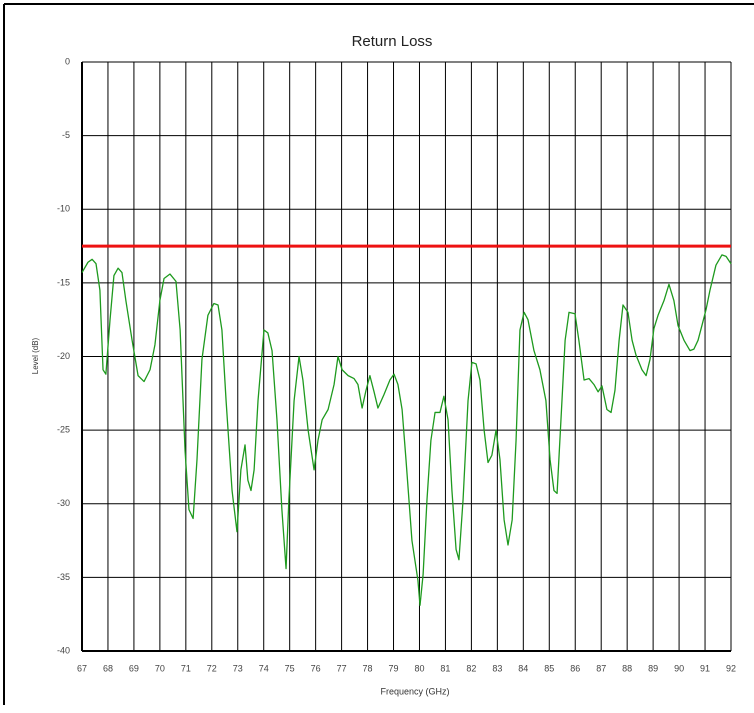  What do you see at coordinates (549, 668) in the screenshot?
I see `x-tick-label: 85` at bounding box center [549, 668].